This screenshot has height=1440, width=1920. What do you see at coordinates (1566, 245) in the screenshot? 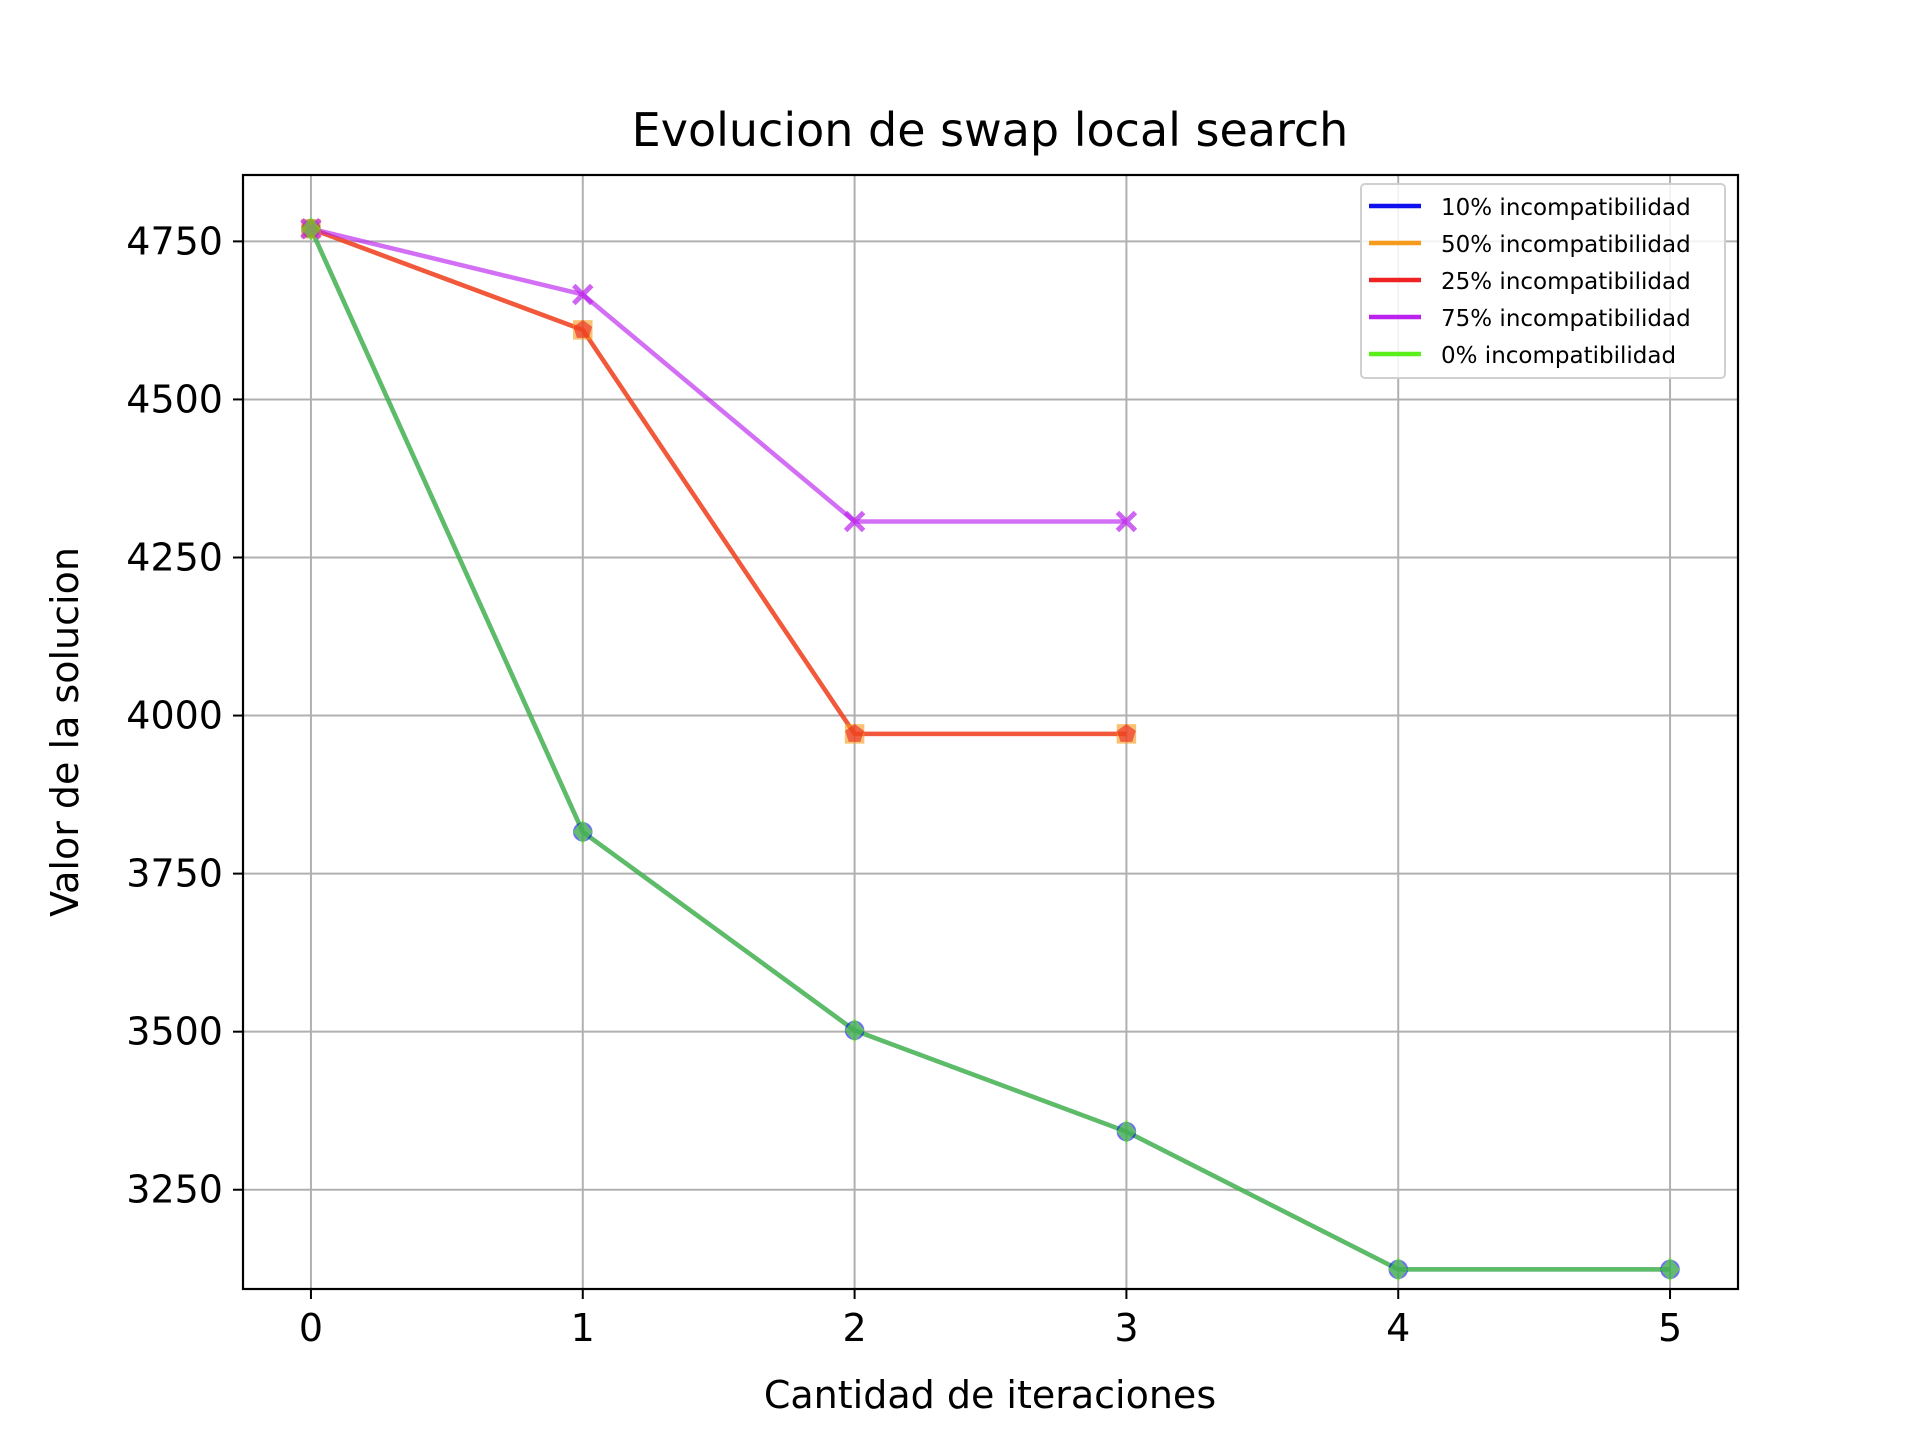
I see `legend-label: 50% incompatibilidad` at bounding box center [1566, 245].